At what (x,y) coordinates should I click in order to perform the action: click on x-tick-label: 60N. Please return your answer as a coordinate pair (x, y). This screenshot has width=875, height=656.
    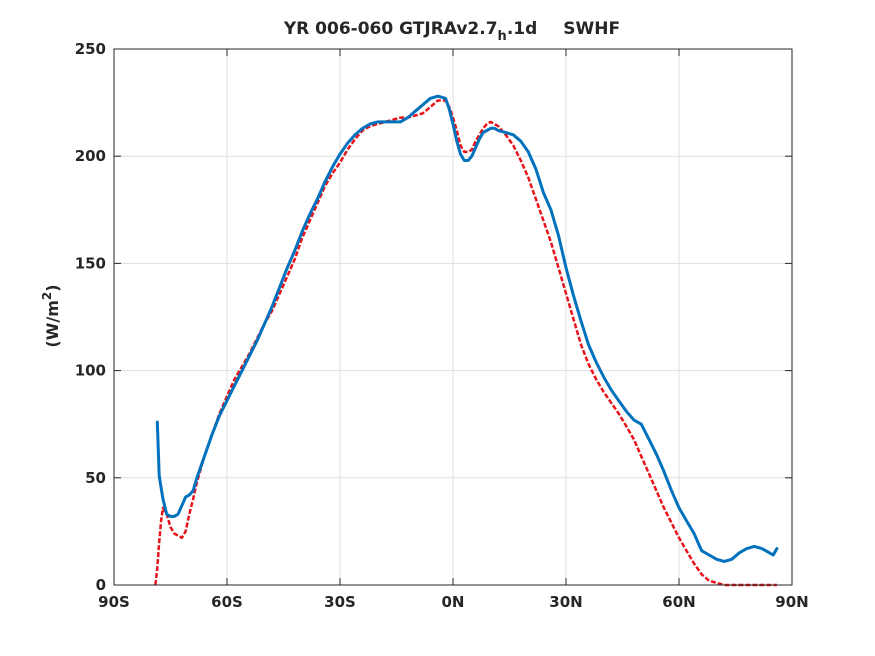
    Looking at the image, I should click on (678, 602).